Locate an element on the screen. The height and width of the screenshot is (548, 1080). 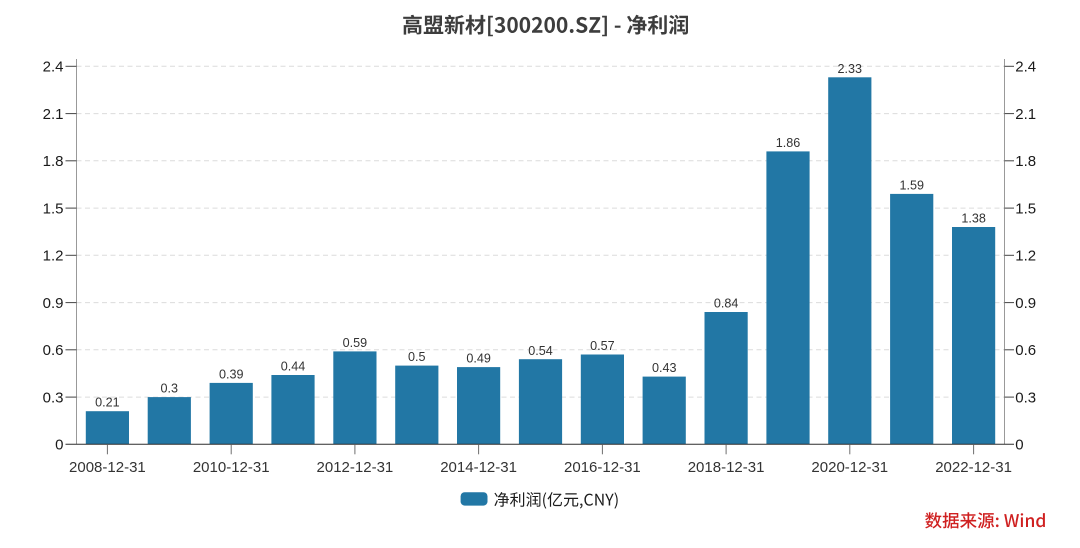
svg-text: 2020-12-31 is located at coordinates (849, 467).